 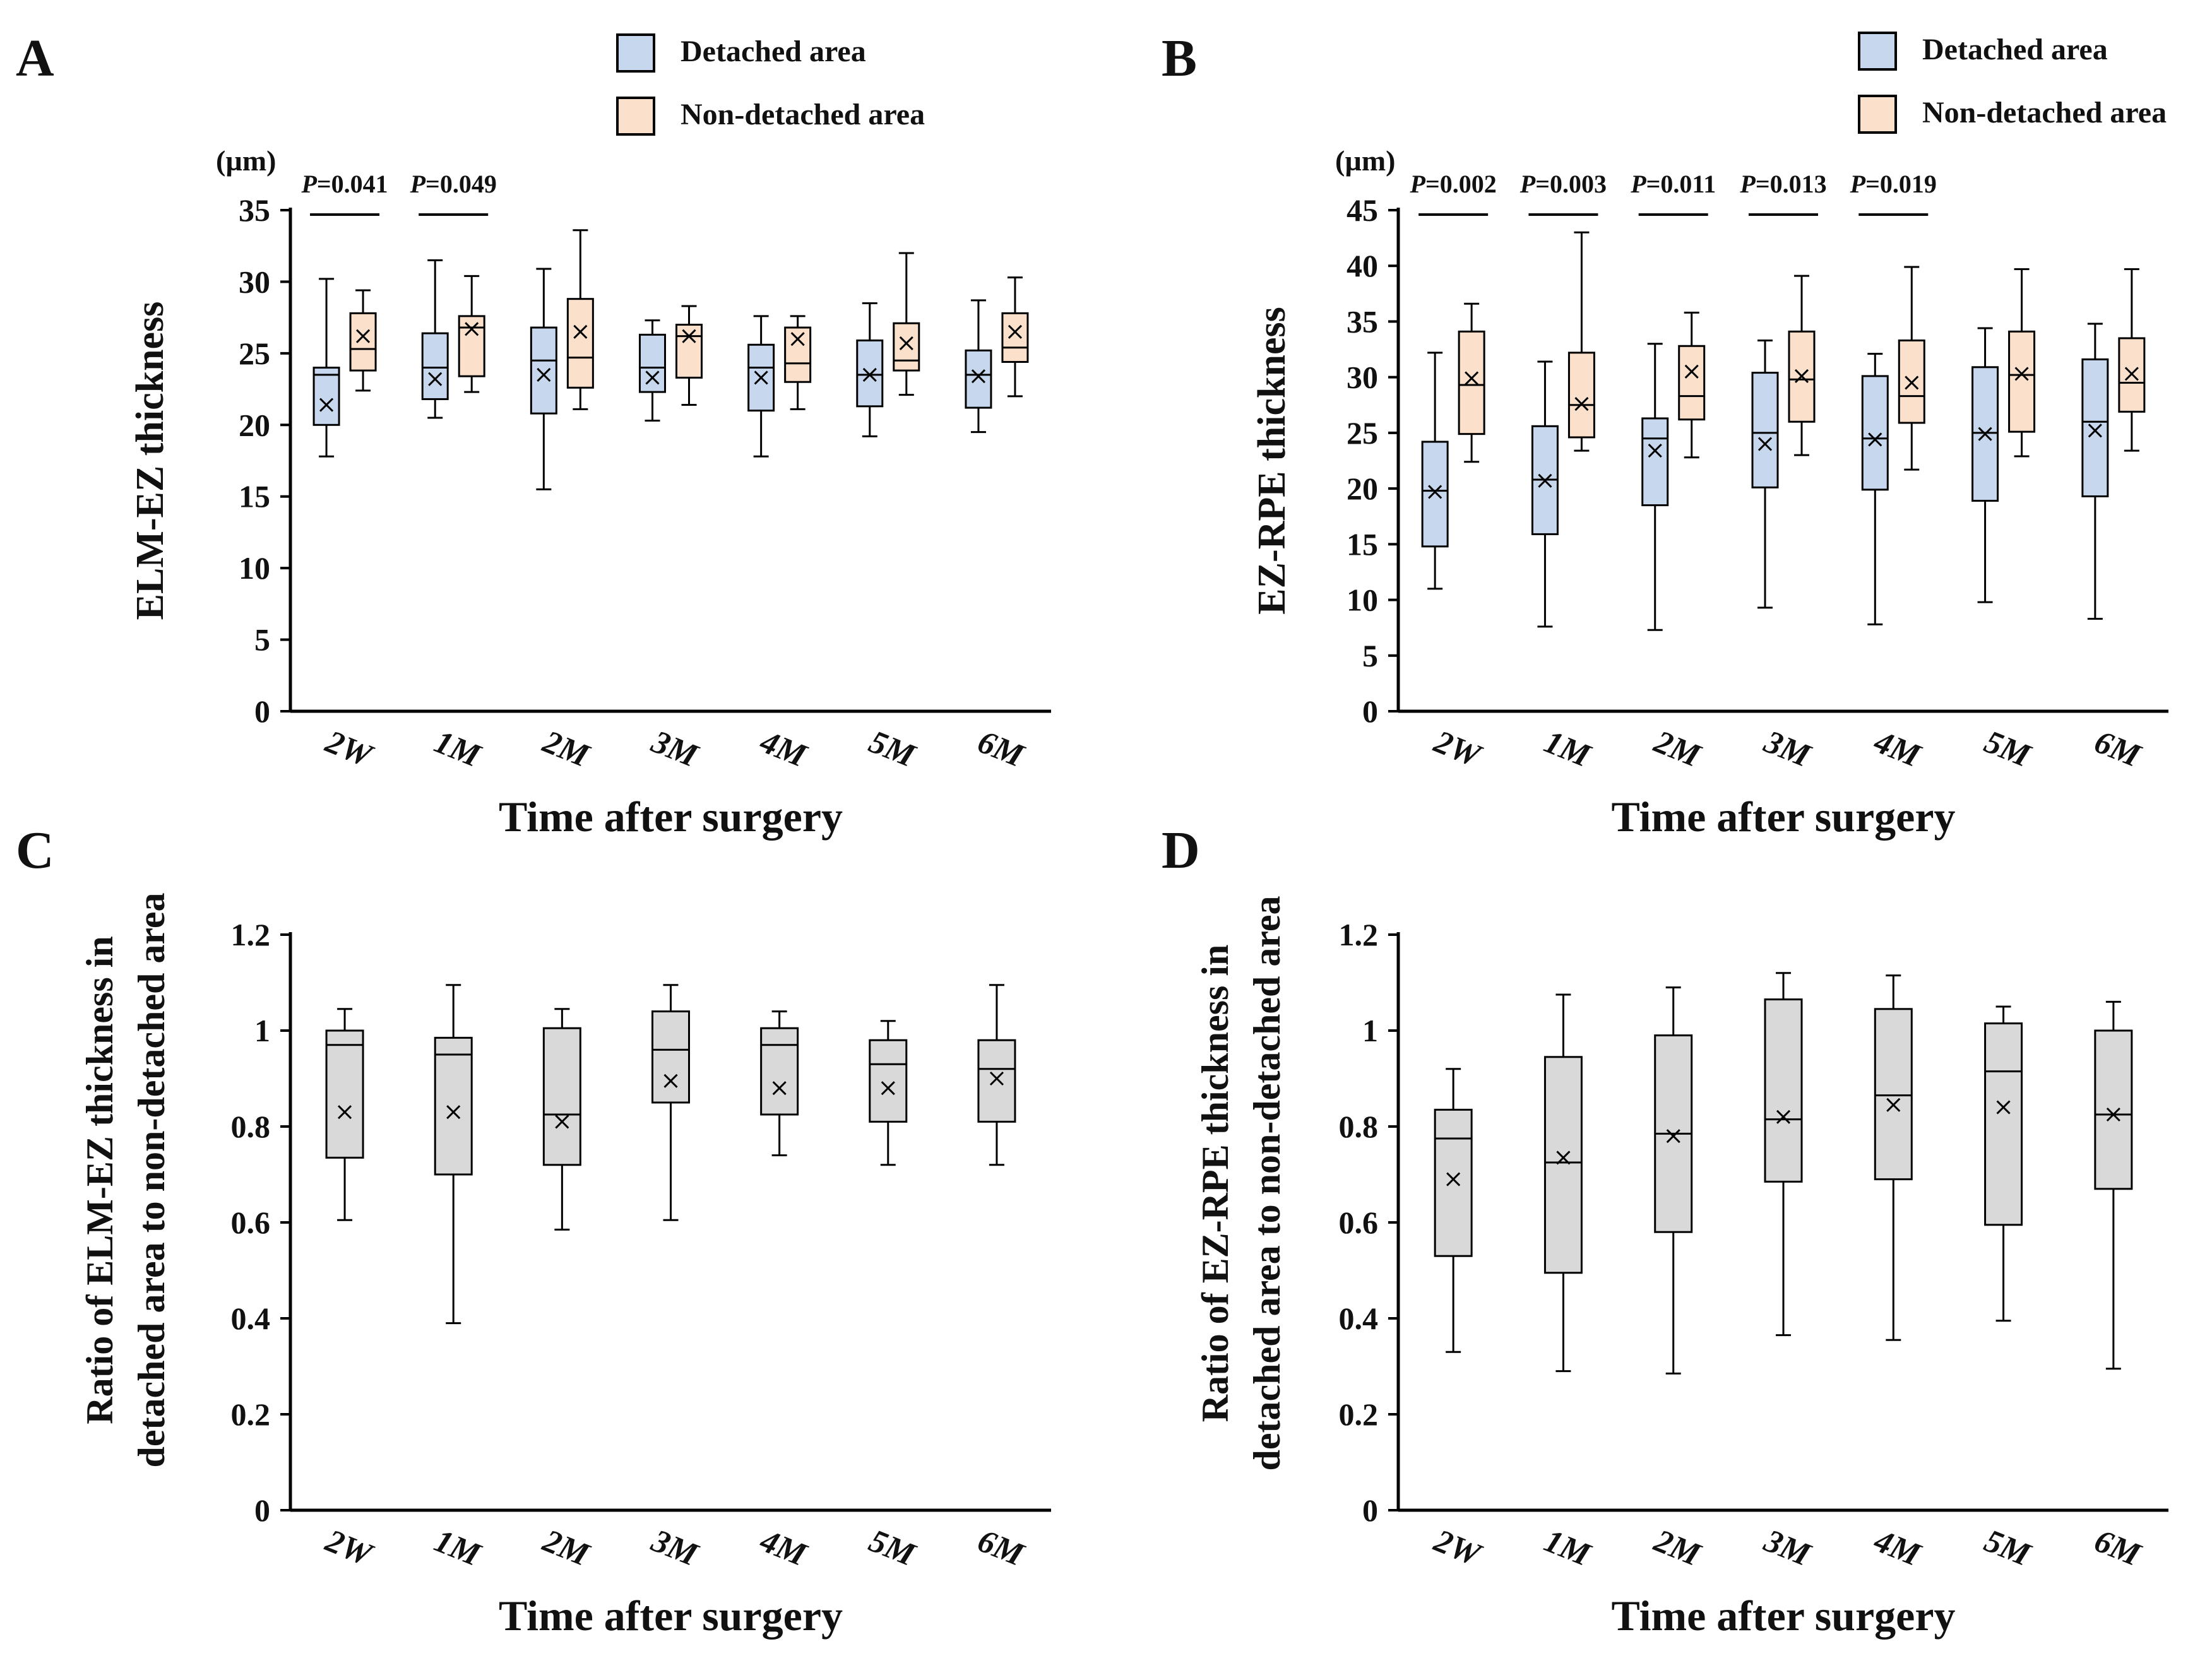 I want to click on y-axis-title-line: Ratio of EZ-RPE thickness in, so click(x=1215, y=1183).